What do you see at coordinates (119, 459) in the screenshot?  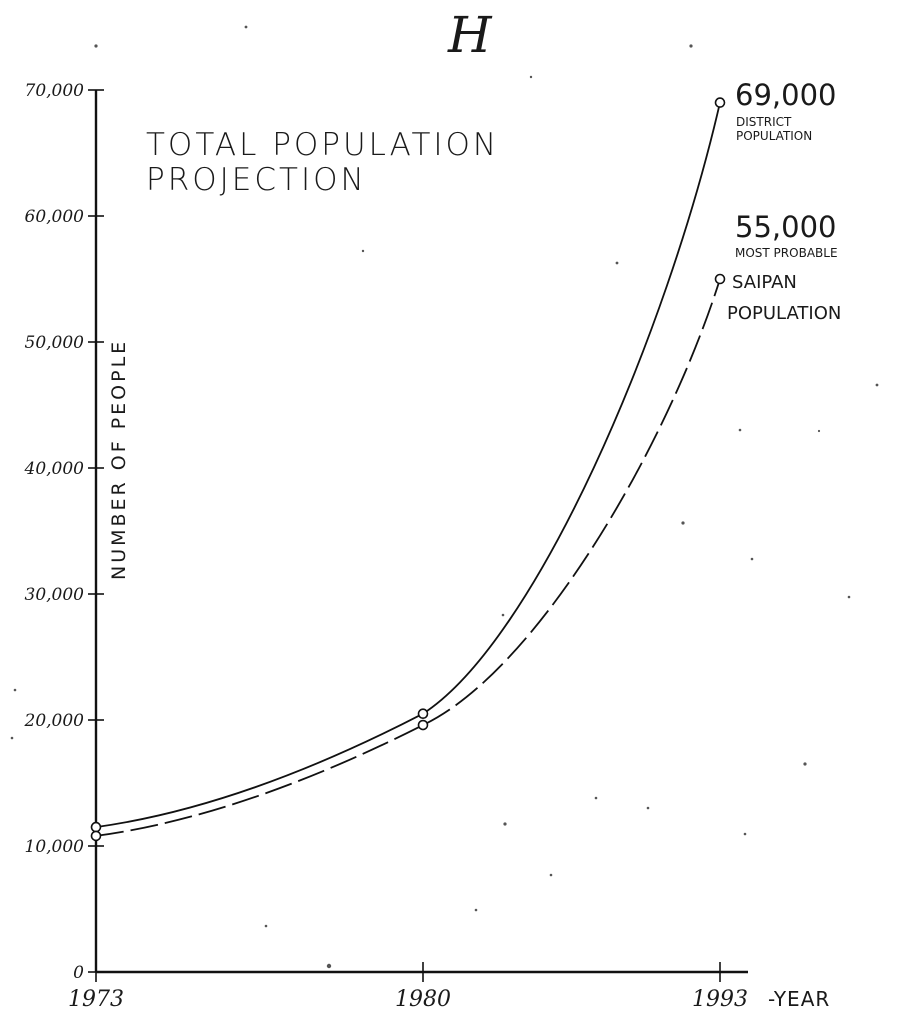 I see `y-axis-label: NUMBER OF PEOPLE` at bounding box center [119, 459].